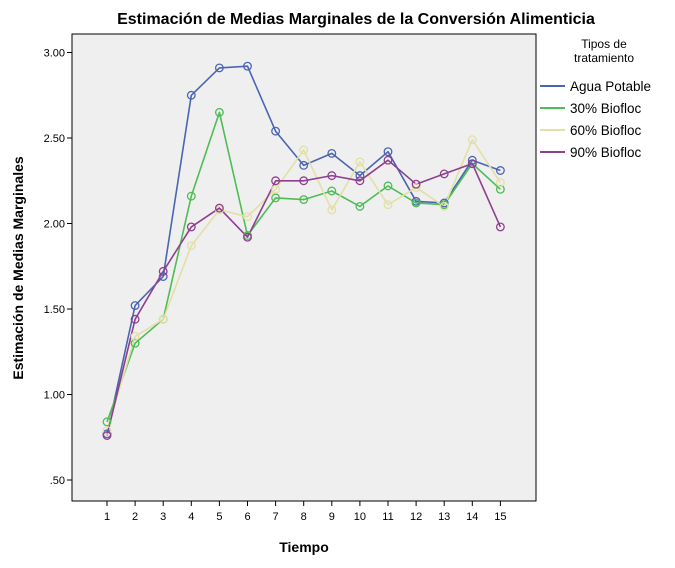  What do you see at coordinates (135, 517) in the screenshot?
I see `x-tick-label: 2` at bounding box center [135, 517].